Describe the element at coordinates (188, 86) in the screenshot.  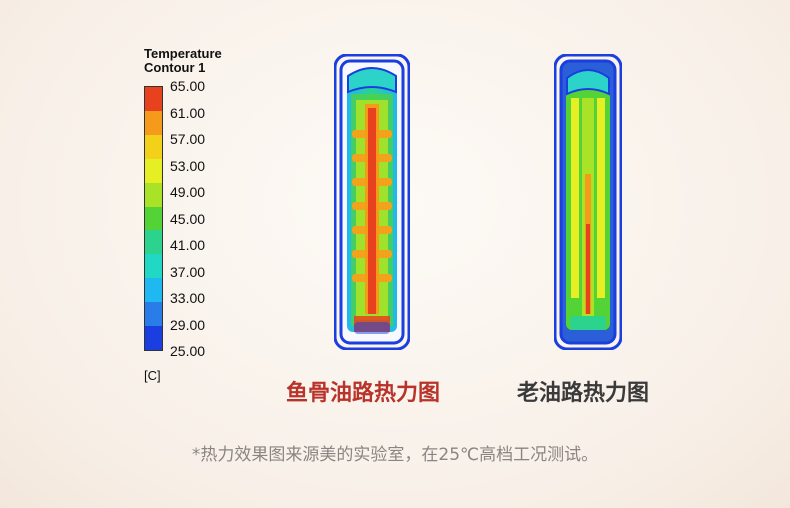
I see `legend-tick-label: 65.00` at that location.